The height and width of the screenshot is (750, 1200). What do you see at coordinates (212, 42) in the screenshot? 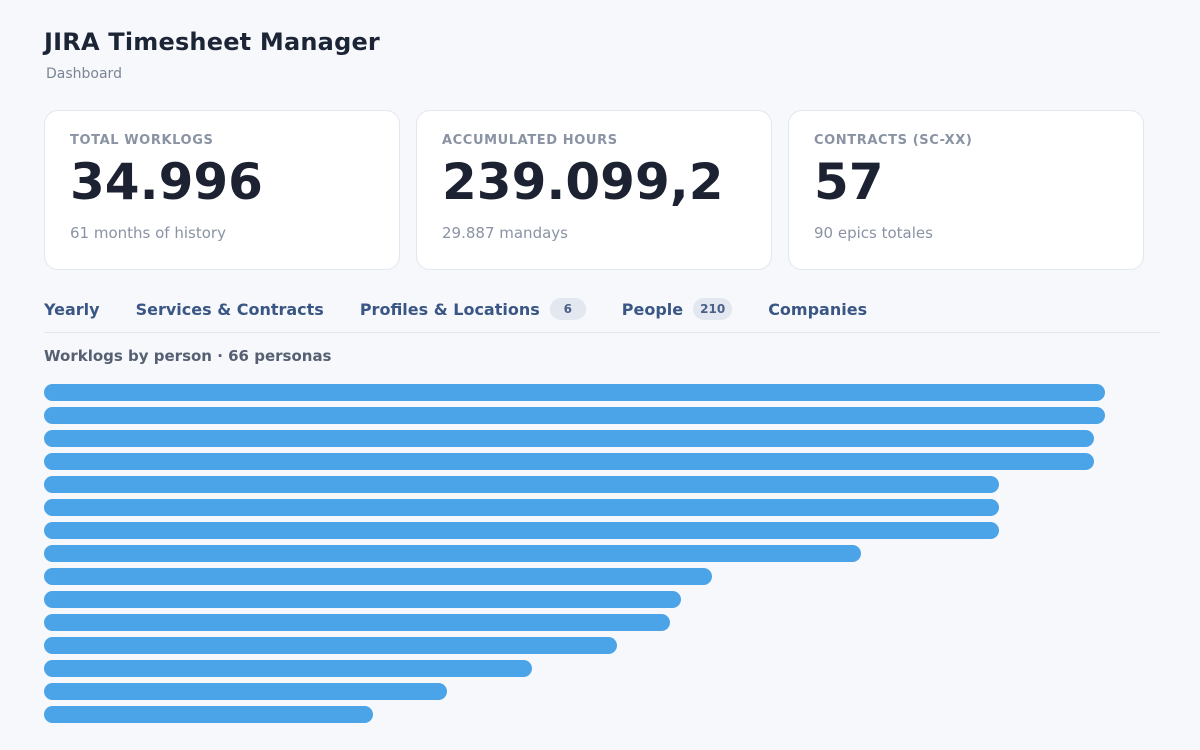
I see `app-title: JIRA Timesheet Manager` at bounding box center [212, 42].